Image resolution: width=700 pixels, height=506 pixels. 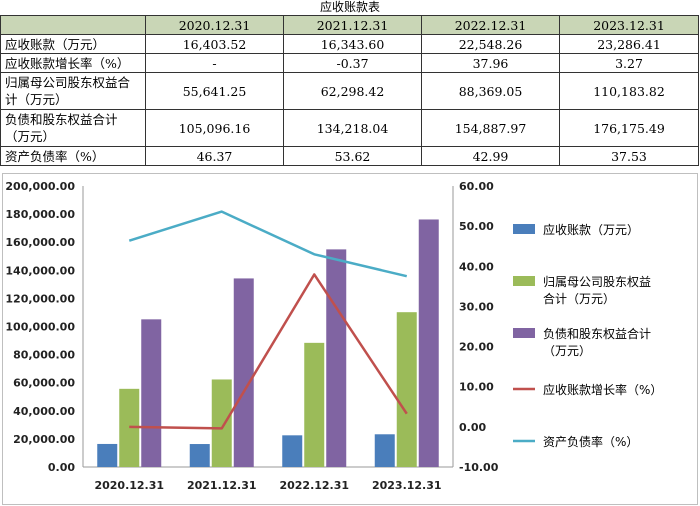 What do you see at coordinates (44, 383) in the screenshot?
I see `y-axis-tick-label: 60,000.00` at bounding box center [44, 383].